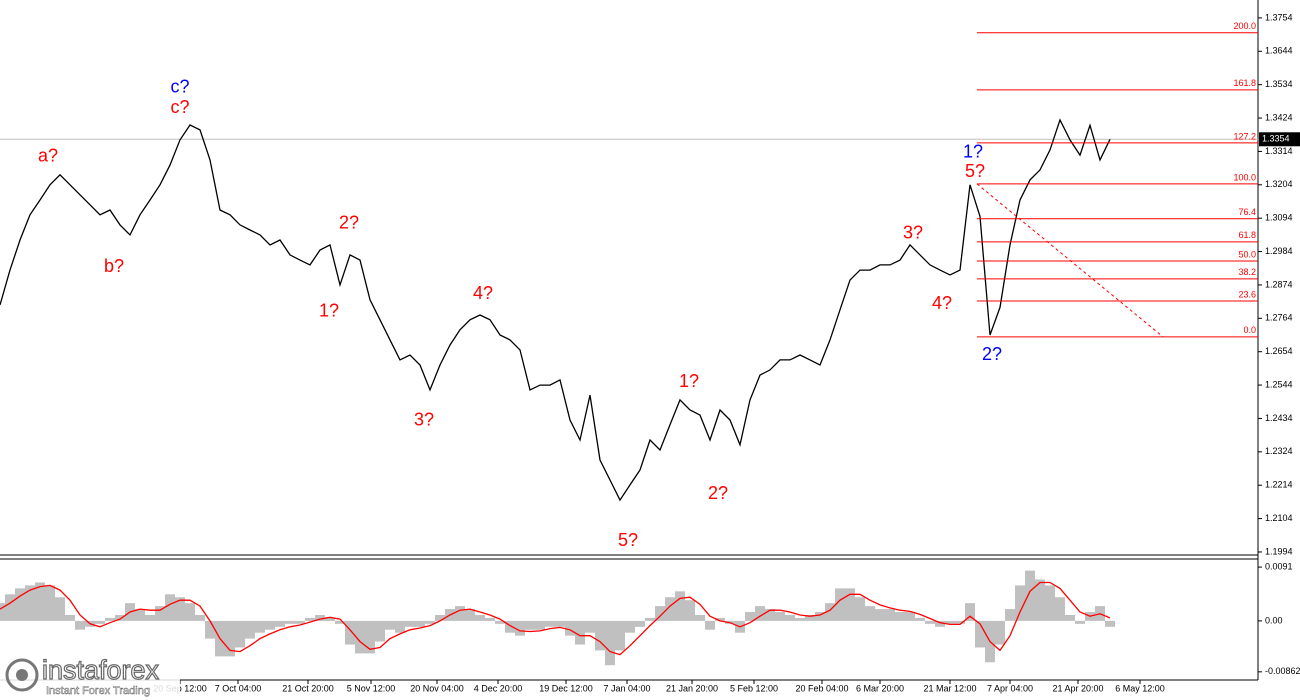  Describe the element at coordinates (880, 688) in the screenshot. I see `x-tick-label: 6 Mar 20:00` at that location.